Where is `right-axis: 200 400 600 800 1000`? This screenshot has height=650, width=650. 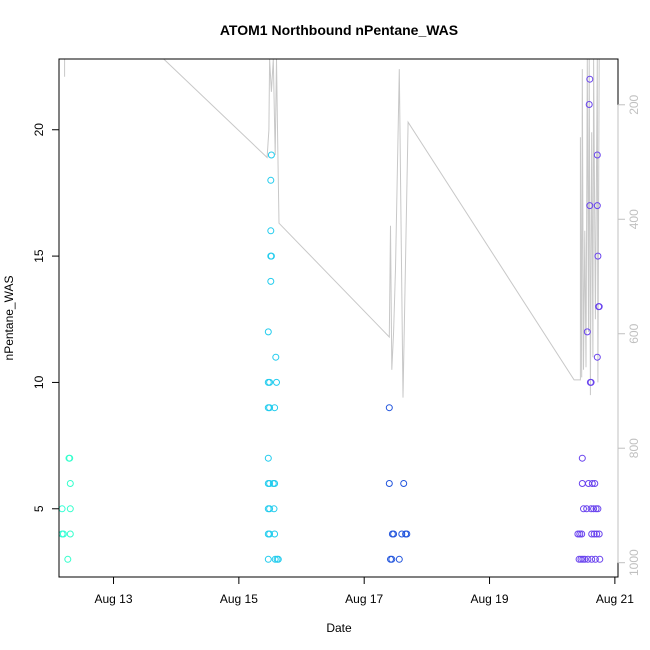
right-axis: 200 400 600 800 1000 is located at coordinates (629, 335).